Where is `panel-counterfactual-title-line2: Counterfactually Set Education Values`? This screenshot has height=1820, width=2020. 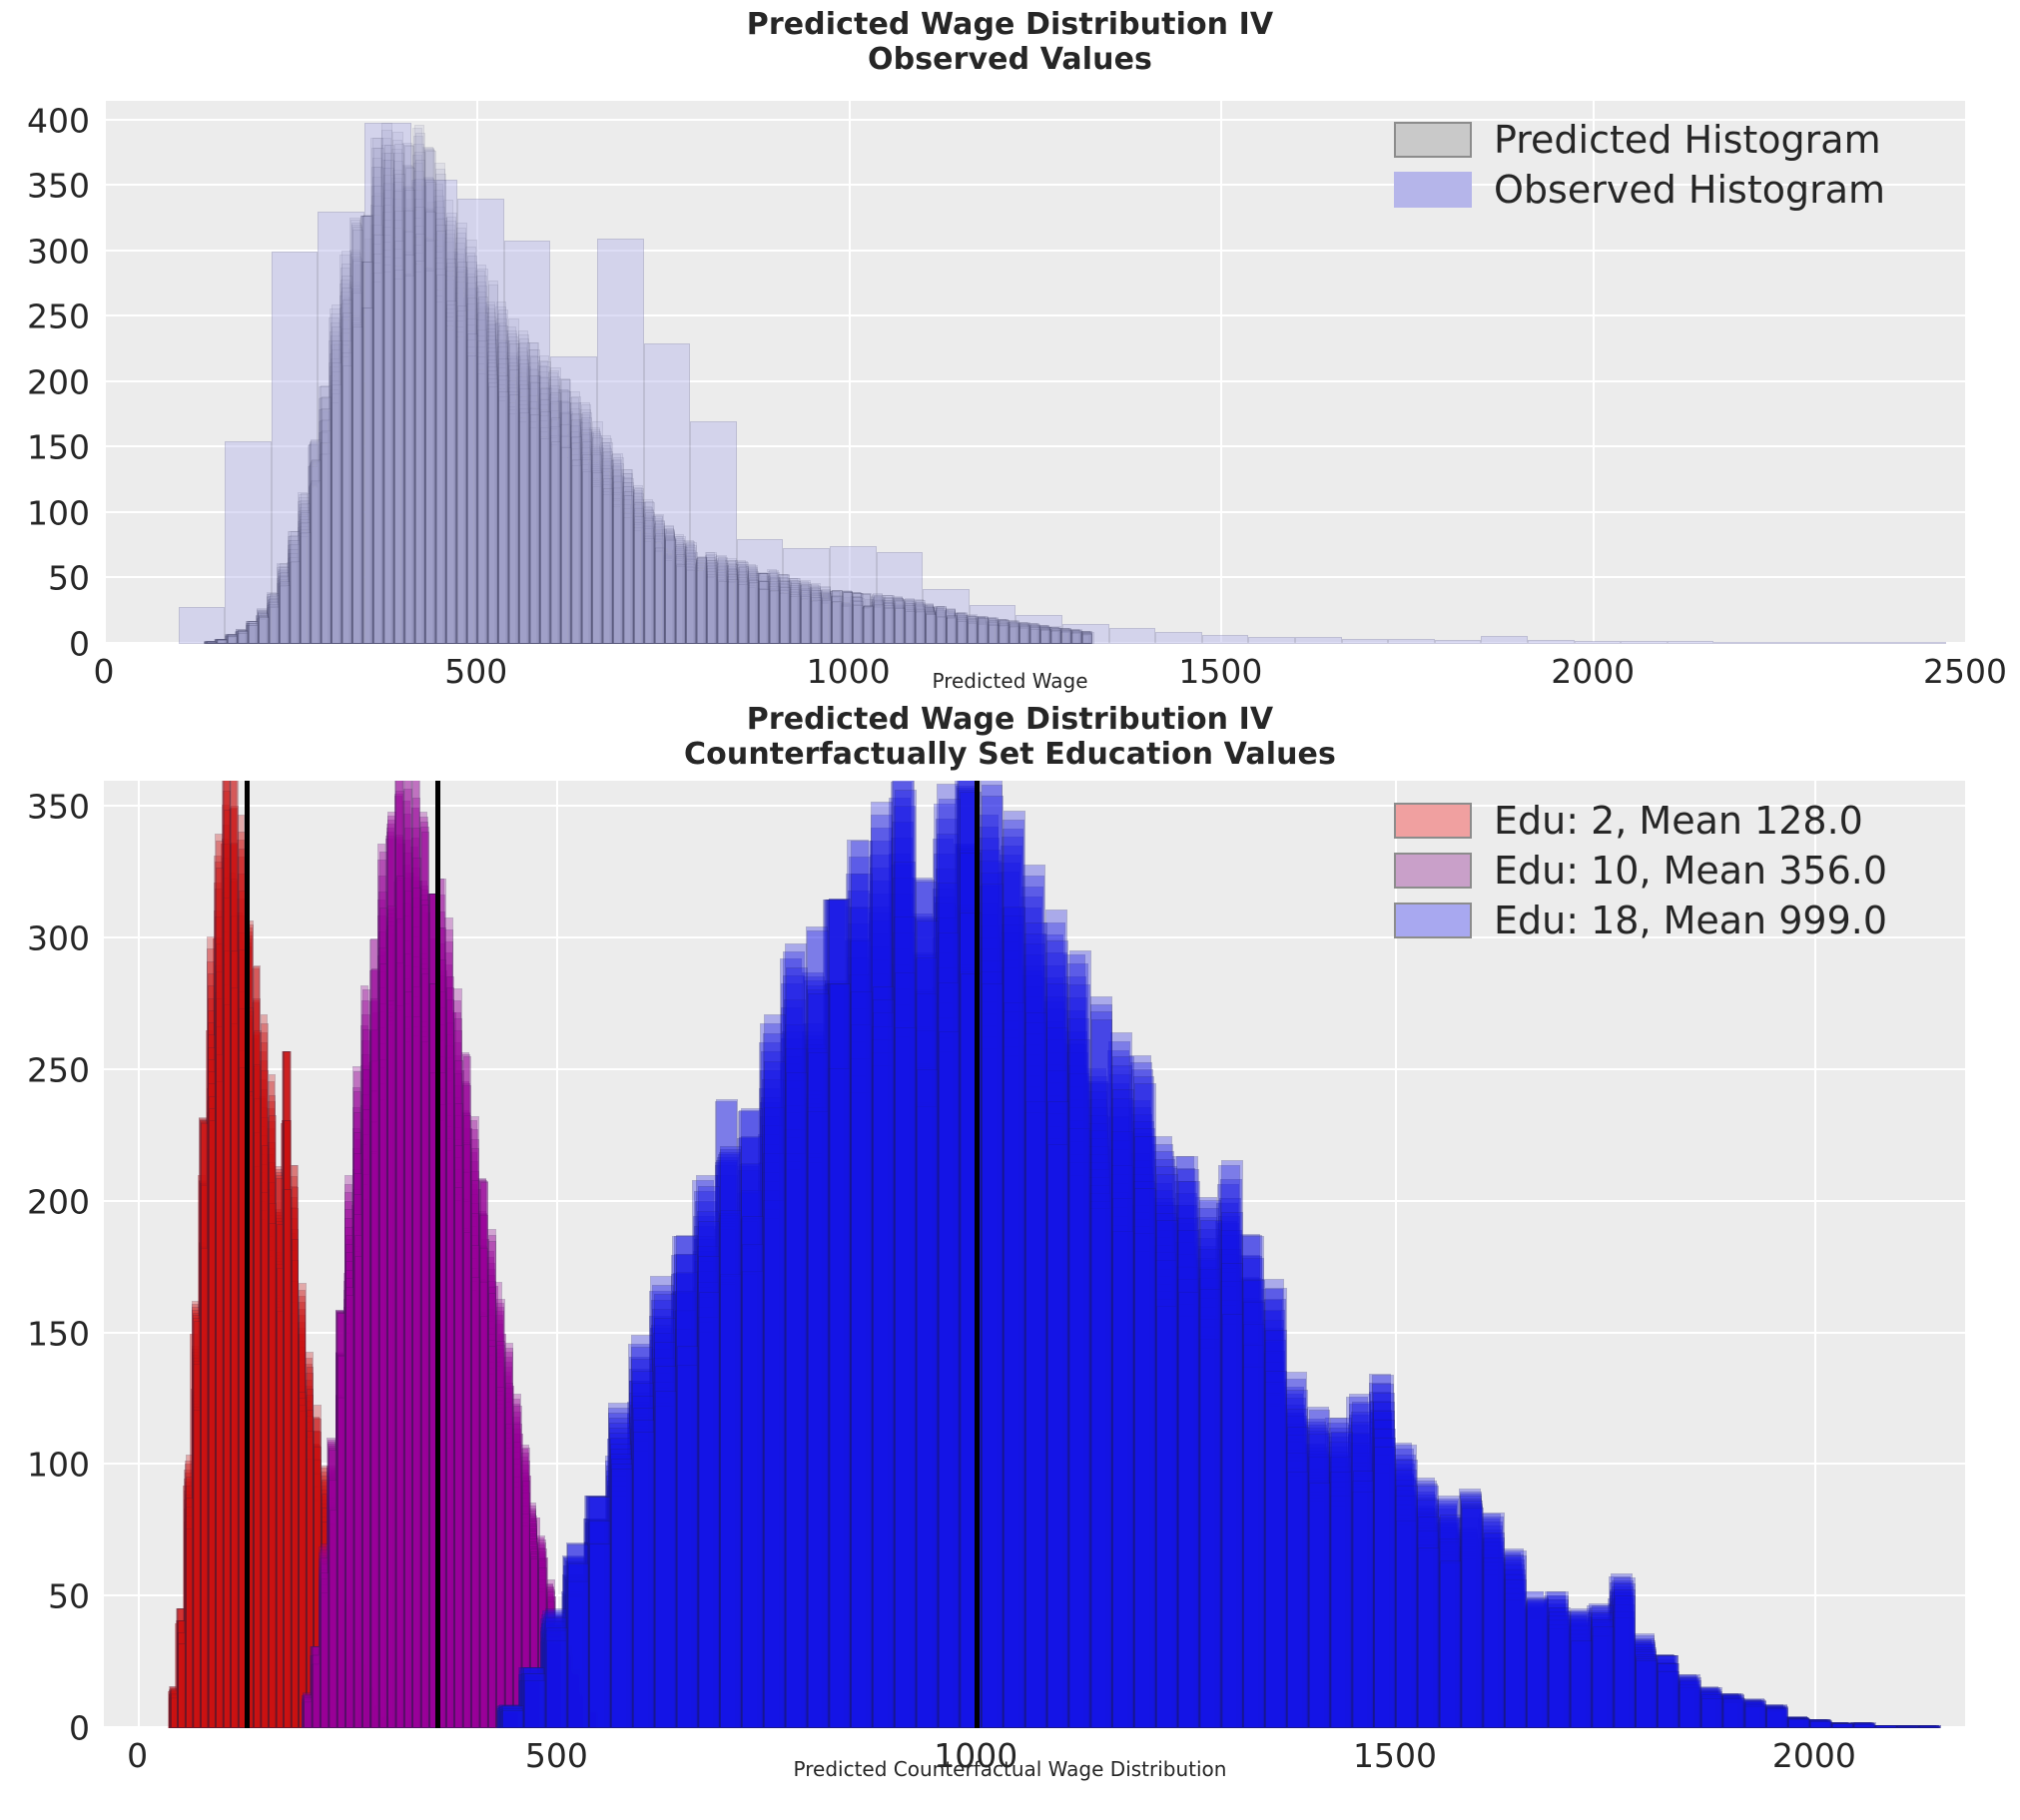
panel-counterfactual-title-line2: Counterfactually Set Education Values is located at coordinates (1010, 754).